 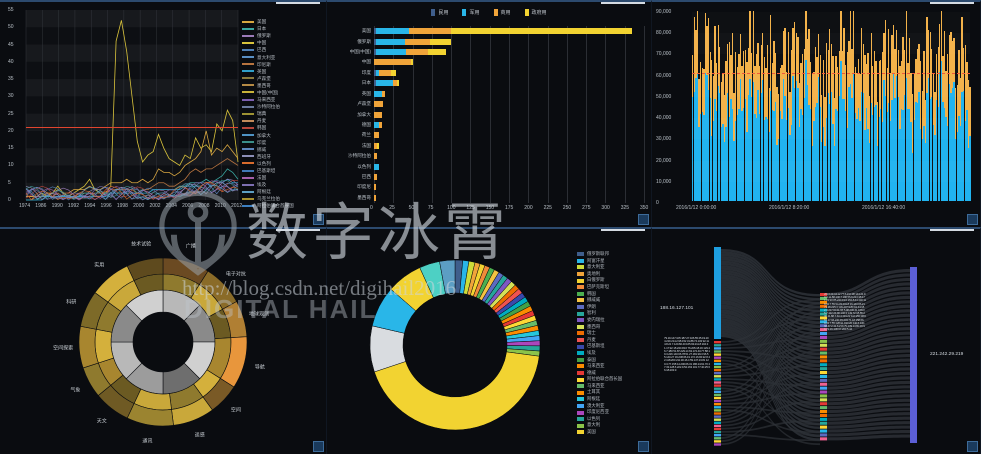 What do you see at coordinates (282, 85) in the screenshot?
I see `legend-item: 墨西哥` at bounding box center [282, 85].